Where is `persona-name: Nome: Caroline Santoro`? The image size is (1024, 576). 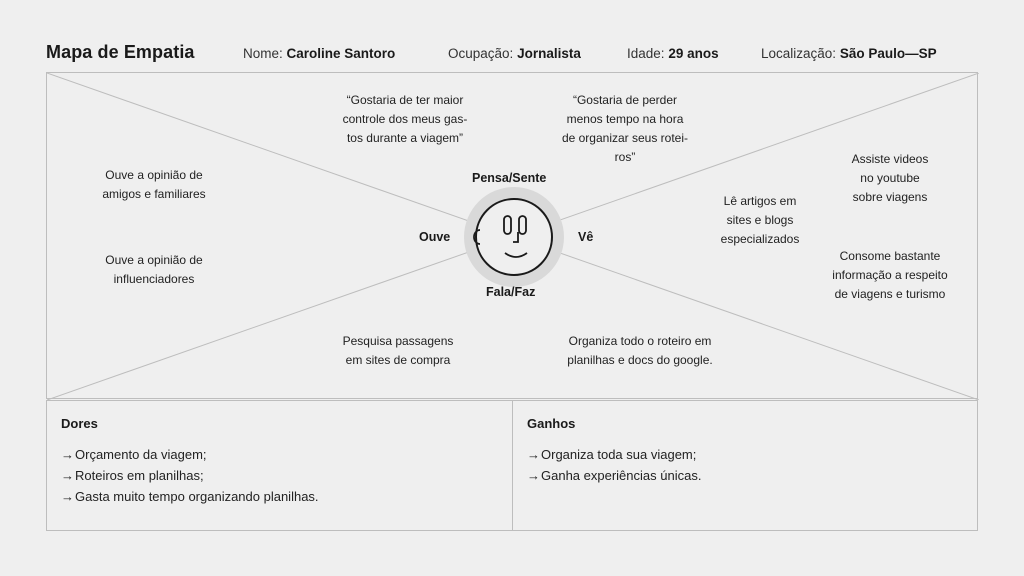 persona-name: Nome: Caroline Santoro is located at coordinates (319, 53).